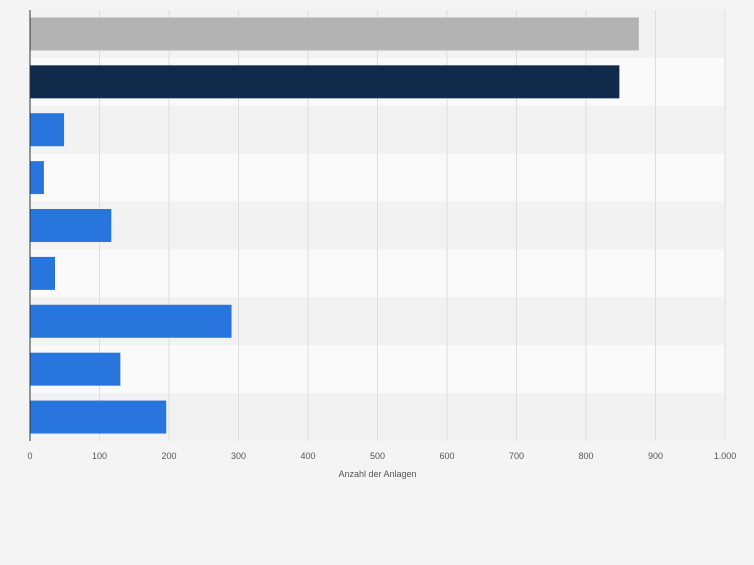 The width and height of the screenshot is (754, 565). What do you see at coordinates (99, 456) in the screenshot?
I see `x-tick-label: 100` at bounding box center [99, 456].